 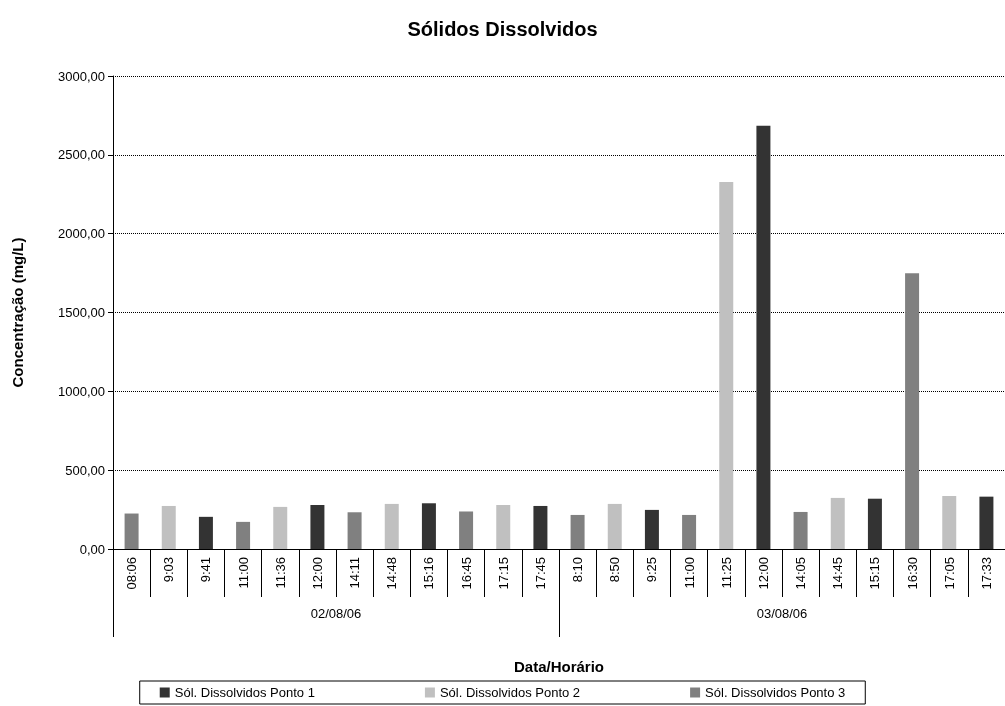 I want to click on y-tick-label: 3000,00, so click(x=81, y=76).